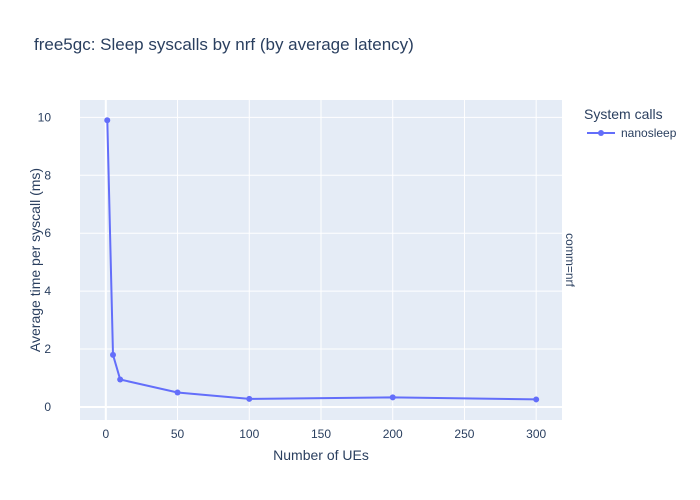  I want to click on x-axis: 0 50 100 150 200 250 300, so click(324, 434).